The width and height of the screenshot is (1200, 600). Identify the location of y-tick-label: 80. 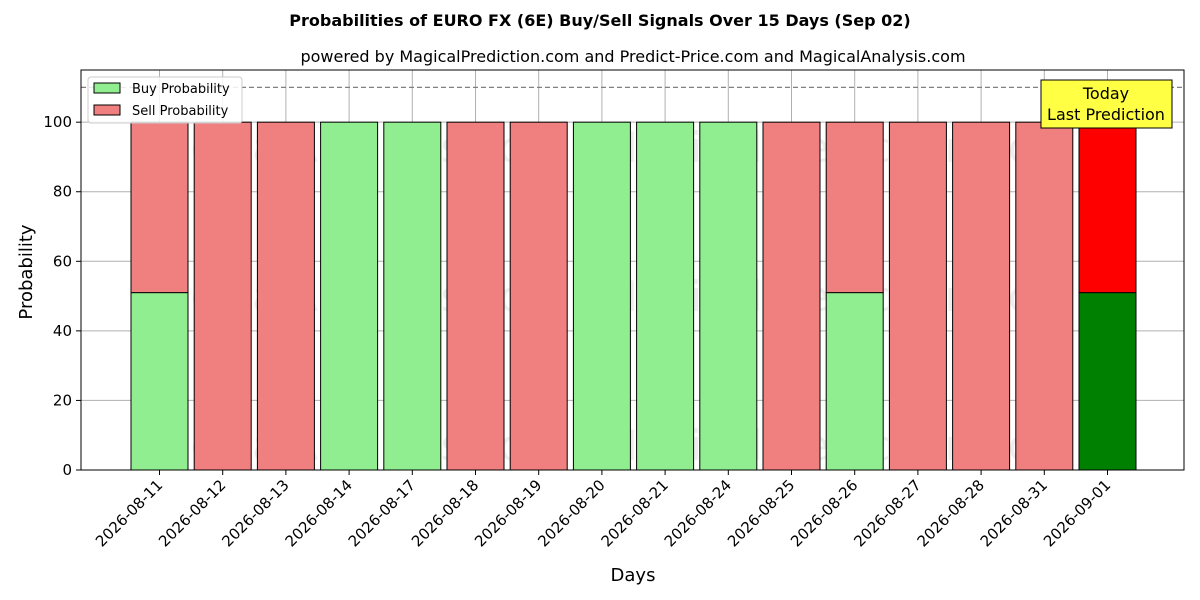
(62, 192).